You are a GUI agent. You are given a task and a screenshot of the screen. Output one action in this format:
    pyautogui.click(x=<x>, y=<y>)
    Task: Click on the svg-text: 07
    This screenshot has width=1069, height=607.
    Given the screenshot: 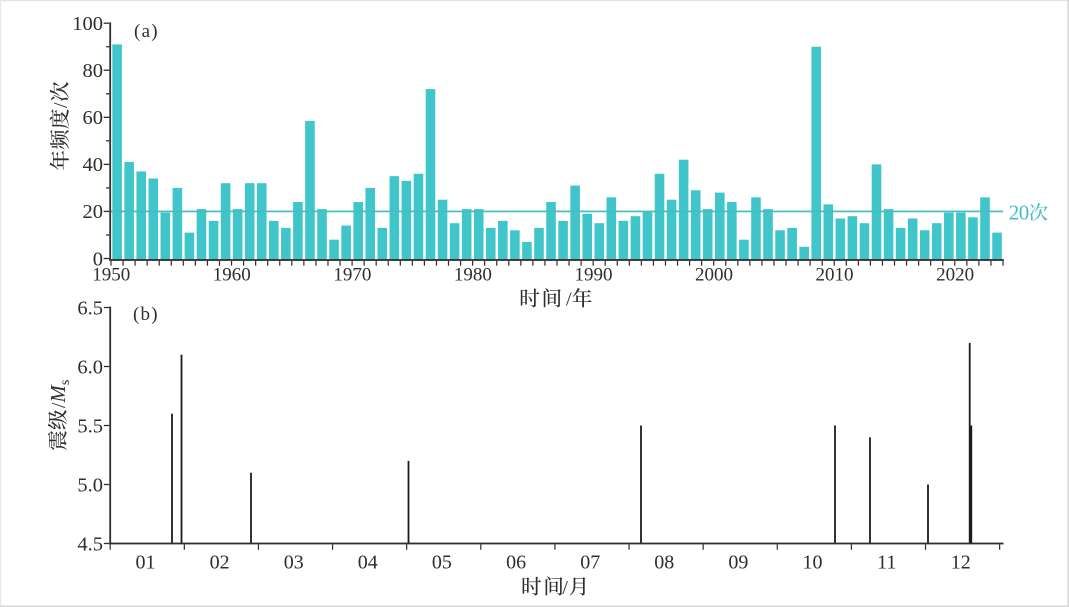 What is the action you would take?
    pyautogui.click(x=590, y=563)
    